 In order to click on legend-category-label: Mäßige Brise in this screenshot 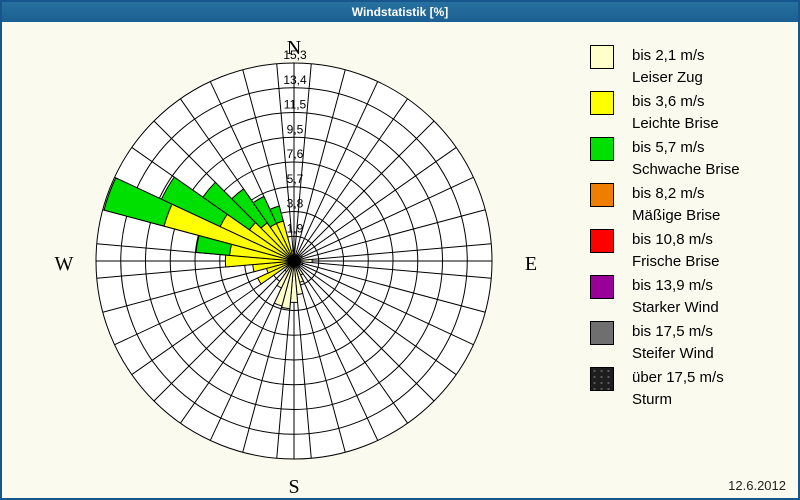, I will do `click(676, 215)`.